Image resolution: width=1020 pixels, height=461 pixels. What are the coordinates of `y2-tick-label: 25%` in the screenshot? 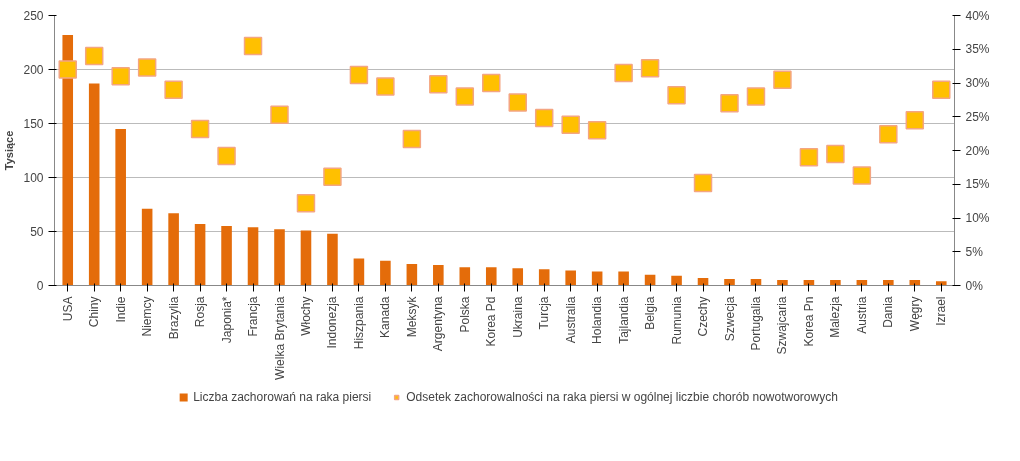 It's located at (977, 116).